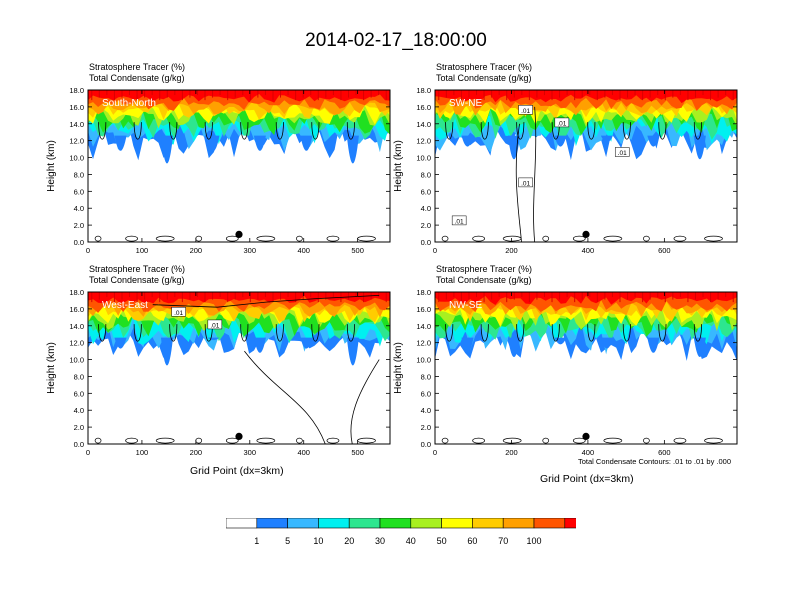 This screenshot has width=792, height=612. Describe the element at coordinates (465, 305) in the screenshot. I see `panel-name: NW-SE` at that location.